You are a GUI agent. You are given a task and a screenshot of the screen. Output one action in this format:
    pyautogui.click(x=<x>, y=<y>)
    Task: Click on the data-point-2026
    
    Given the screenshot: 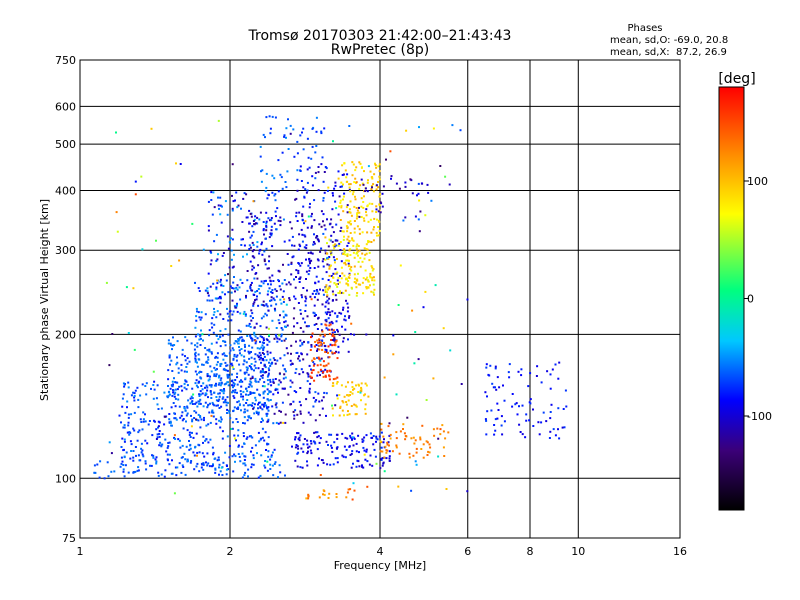 What is the action you would take?
    pyautogui.click(x=371, y=242)
    